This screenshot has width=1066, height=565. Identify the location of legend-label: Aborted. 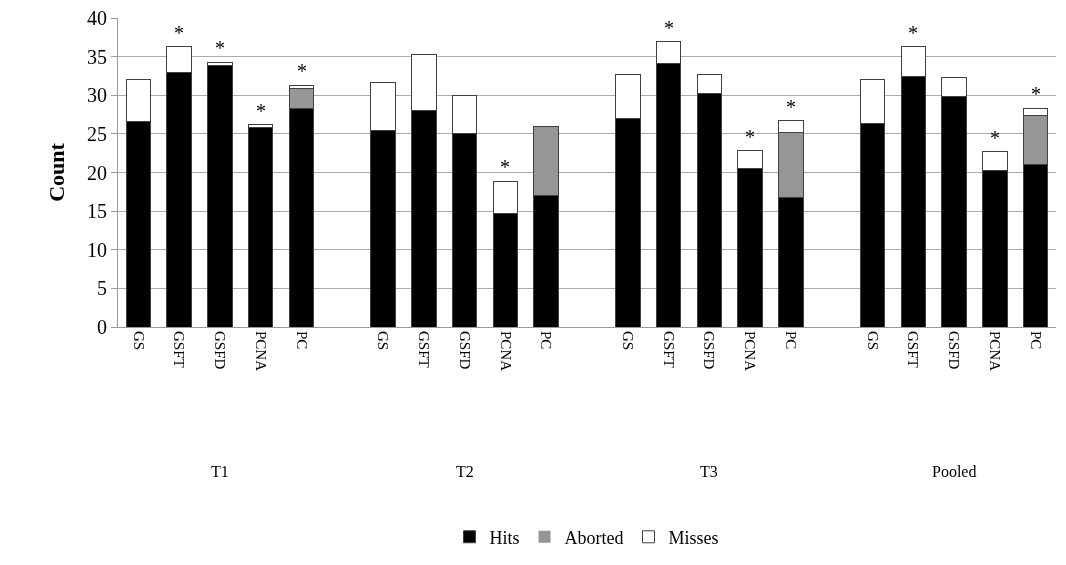
(594, 537).